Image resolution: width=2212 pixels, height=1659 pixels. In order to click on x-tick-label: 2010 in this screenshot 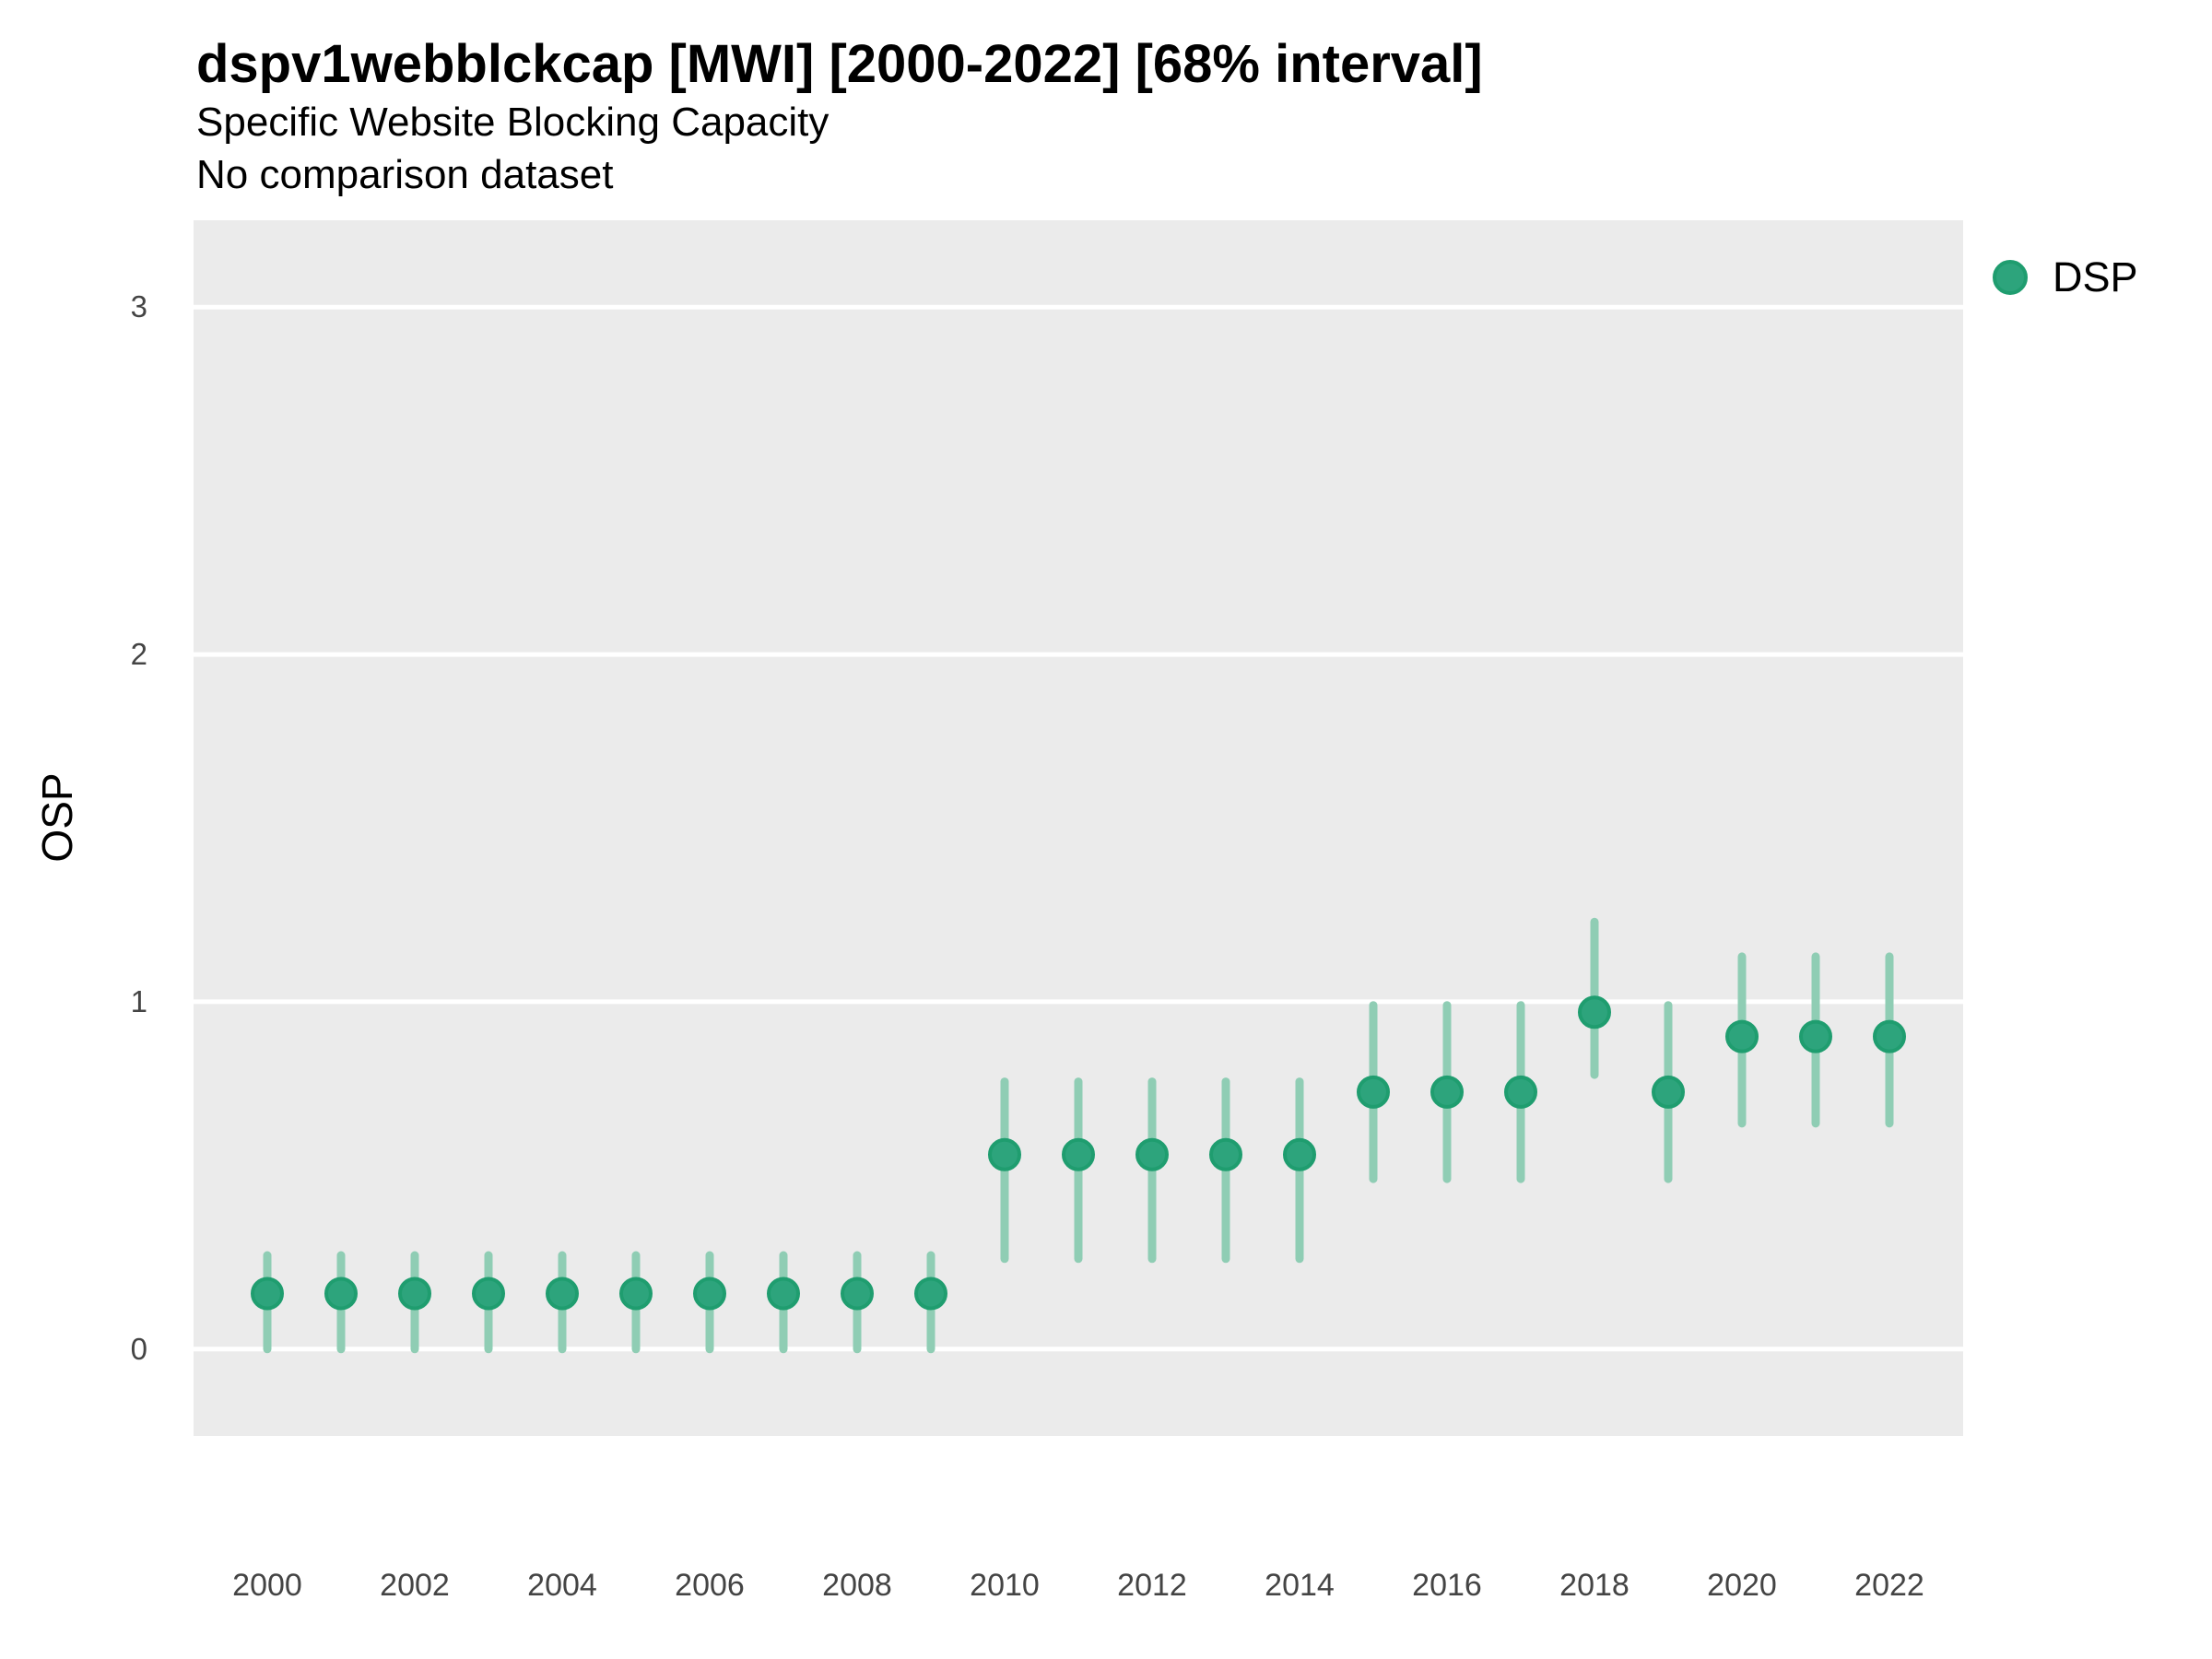, I will do `click(1005, 1585)`.